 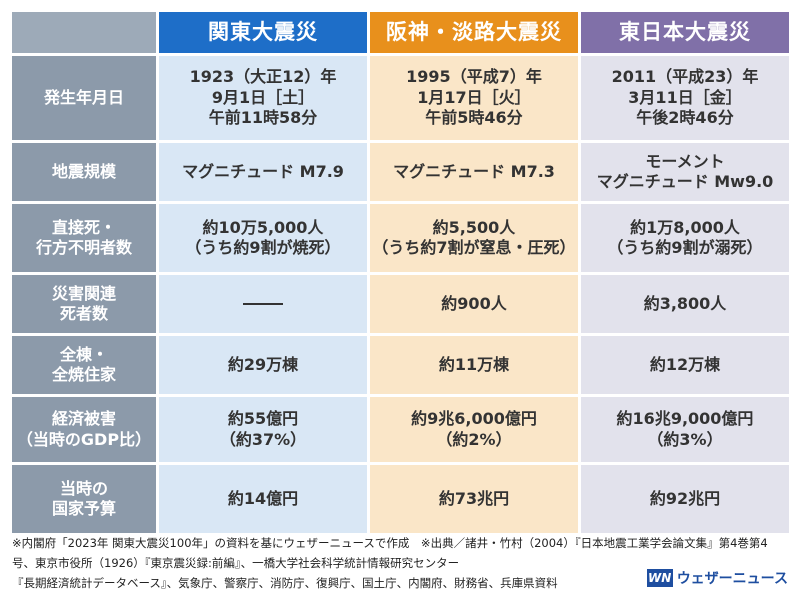 I want to click on logo-text: ウェザーニュース, so click(x=732, y=579).